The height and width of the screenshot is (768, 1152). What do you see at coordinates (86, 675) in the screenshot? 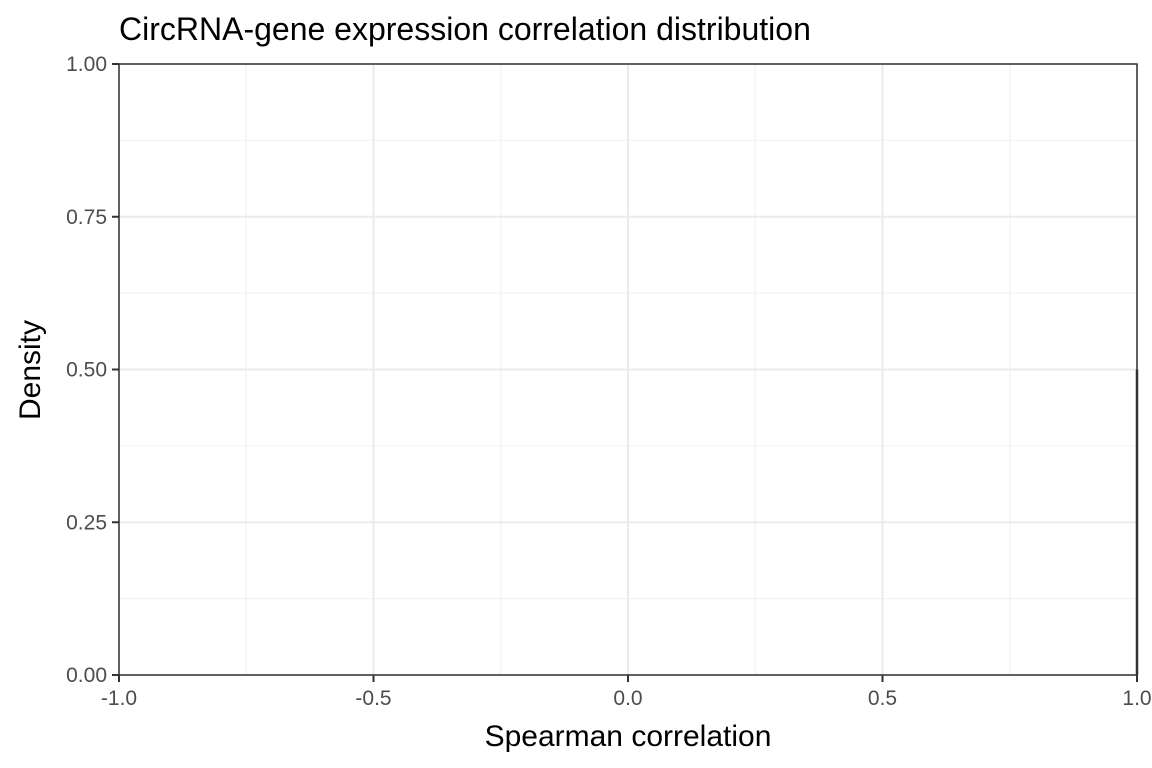
I see `y-tick-label: 0.00` at bounding box center [86, 675].